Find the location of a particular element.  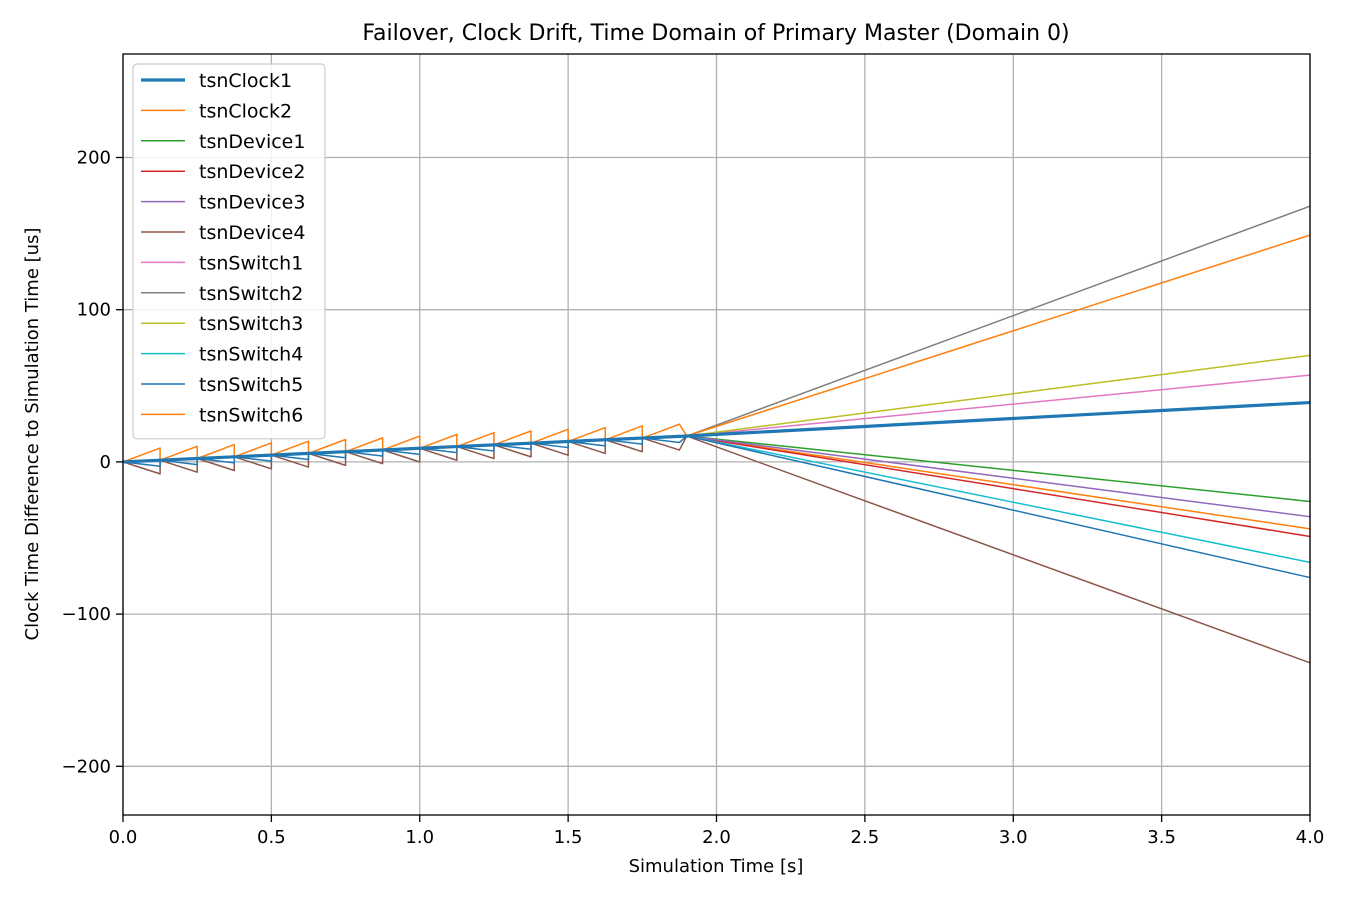

x-ticks: 0.0 0.5 1.0 1.5 2.0 2.5 3.0 3.5 4.0 is located at coordinates (717, 831).